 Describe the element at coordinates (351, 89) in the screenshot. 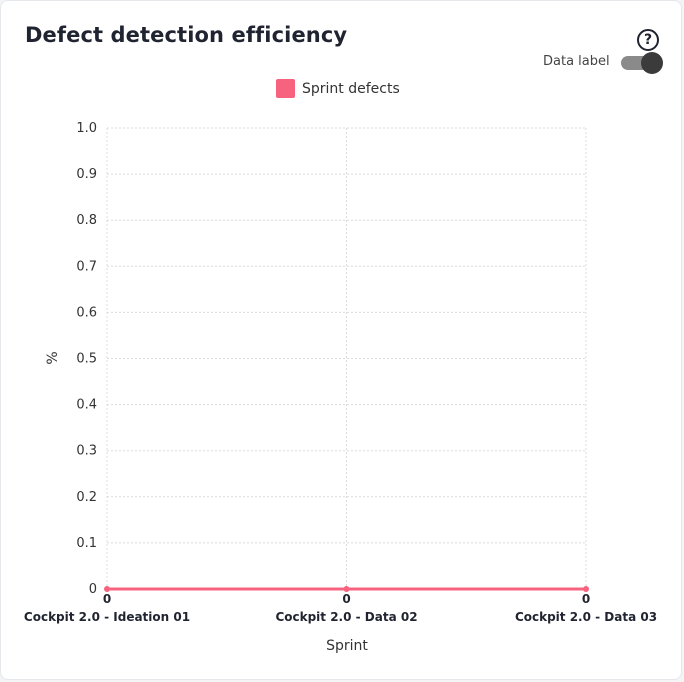

I see `legend-label: Sprint defects` at that location.